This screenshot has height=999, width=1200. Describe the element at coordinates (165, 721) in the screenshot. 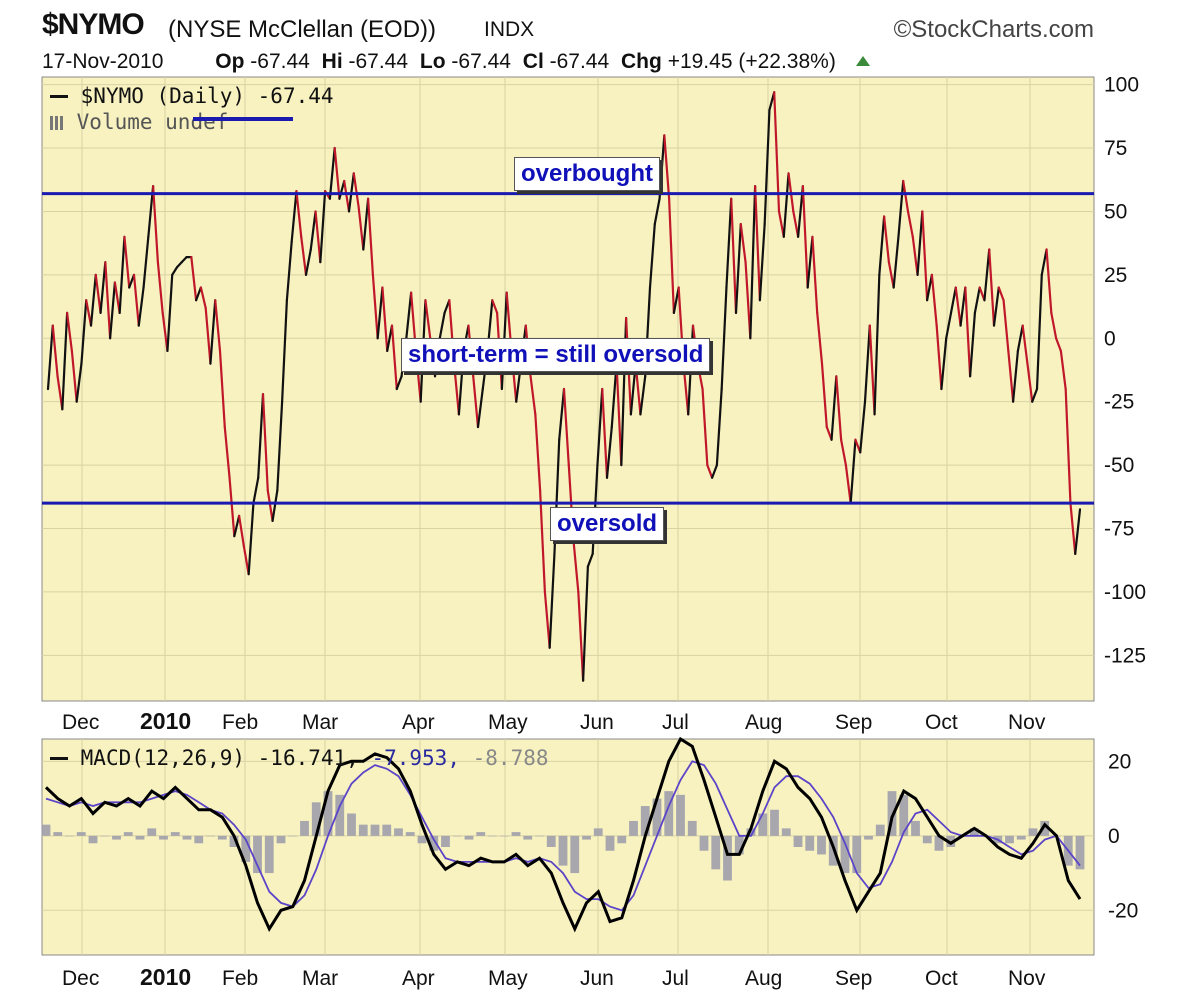

I see `x-tick-label: 2010` at that location.